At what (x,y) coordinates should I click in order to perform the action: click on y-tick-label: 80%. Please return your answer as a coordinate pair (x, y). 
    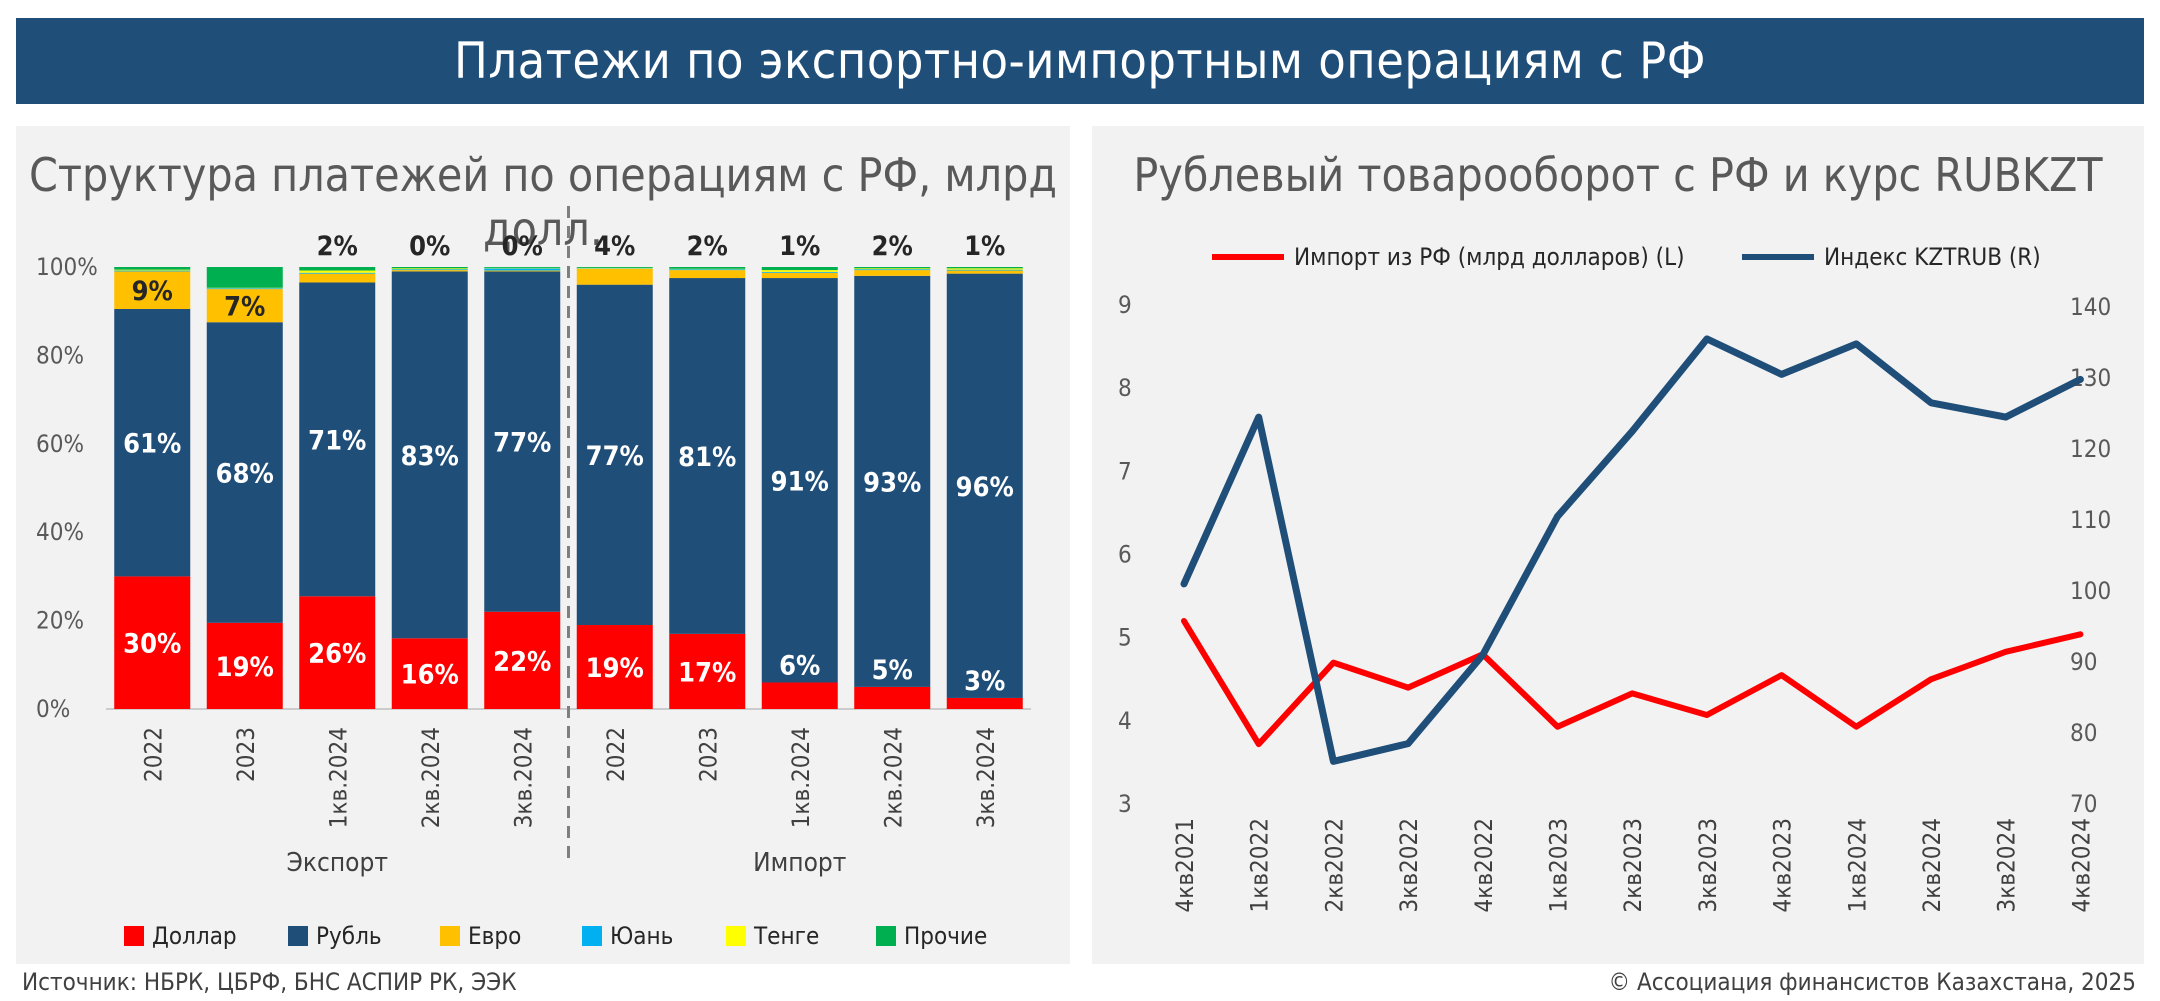
    Looking at the image, I should click on (60, 355).